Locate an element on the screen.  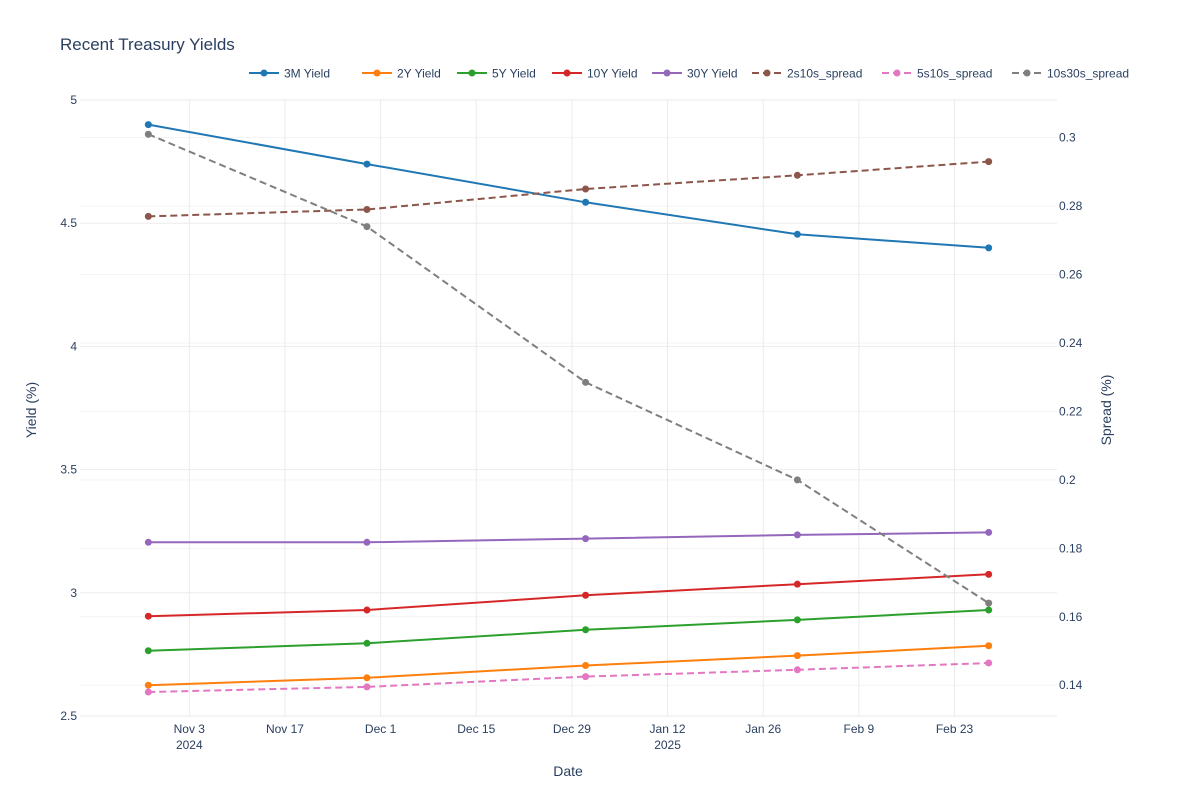
legend-item: 2Y Yield is located at coordinates (401, 74).